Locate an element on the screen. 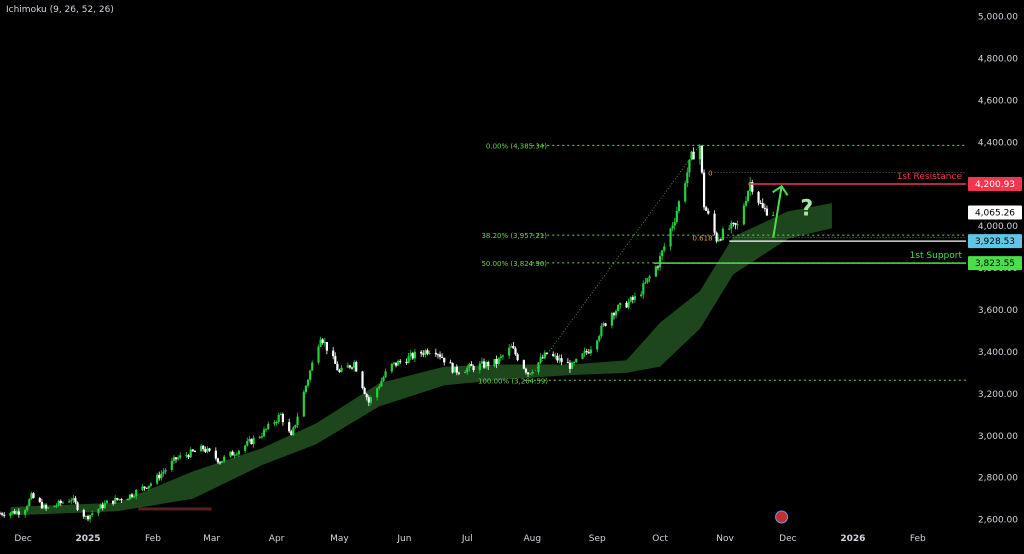  x-tick-label: 2026 is located at coordinates (852, 539).